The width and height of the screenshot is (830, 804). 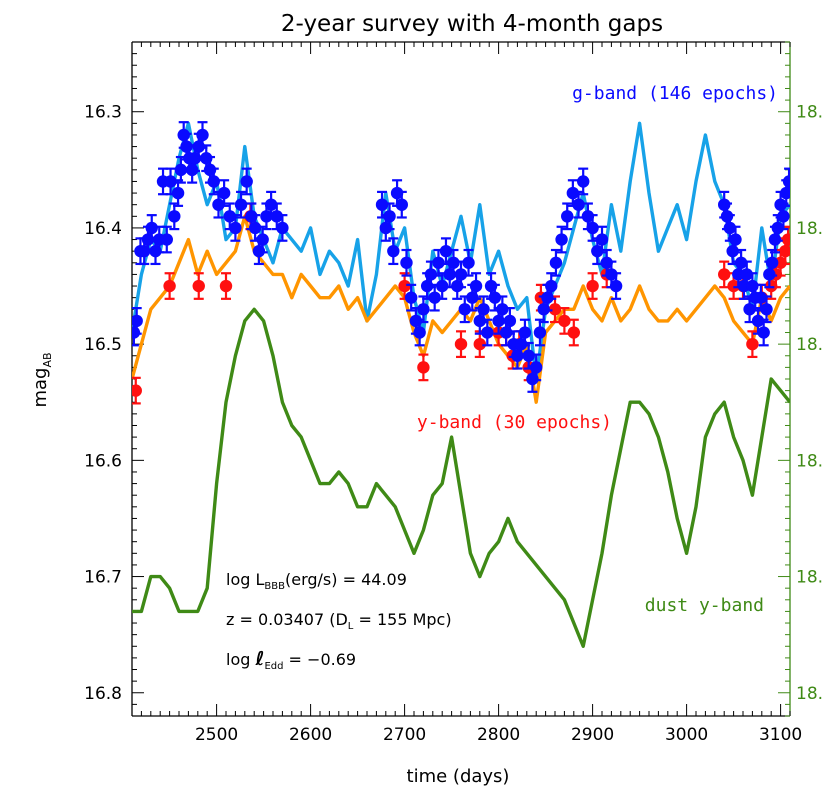 What do you see at coordinates (404, 735) in the screenshot?
I see `x-tick-label: 2700` at bounding box center [404, 735].